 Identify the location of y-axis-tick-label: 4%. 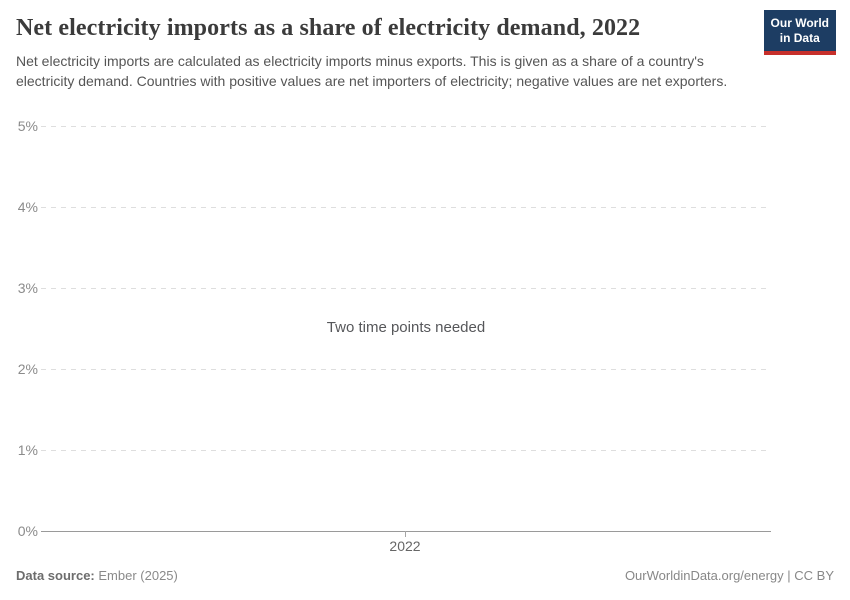
(27, 207).